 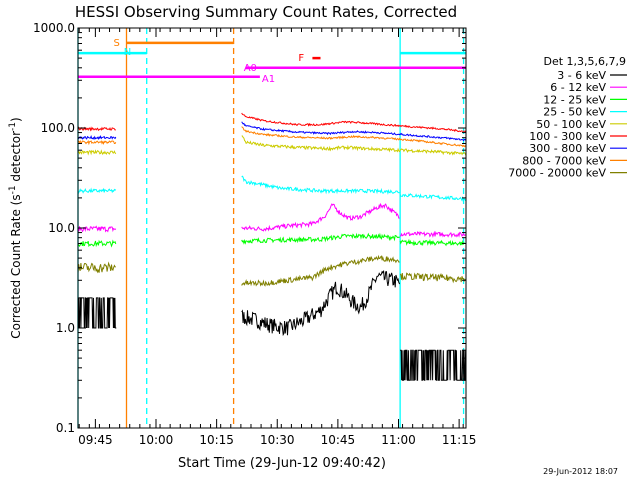 I want to click on series-12-25keV, so click(x=271, y=240).